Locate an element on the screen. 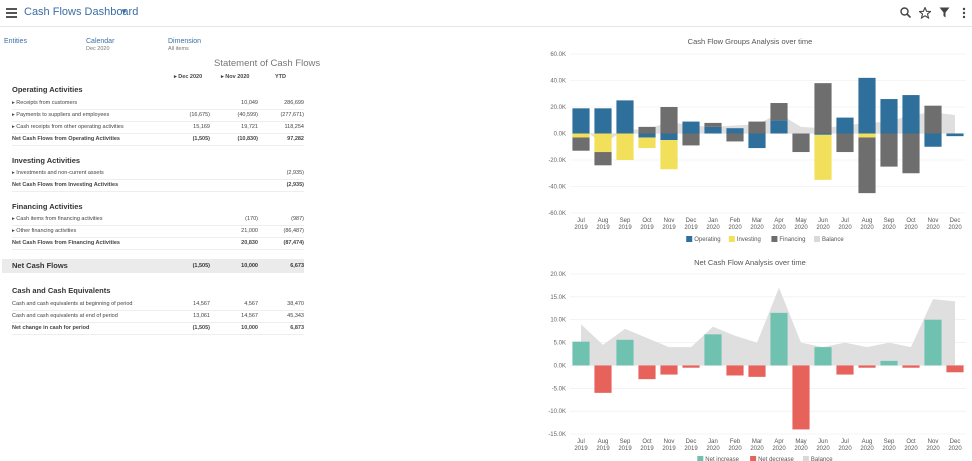  table-row: ▸ Receipts from customers 10,049 286,699 is located at coordinates (158, 103).